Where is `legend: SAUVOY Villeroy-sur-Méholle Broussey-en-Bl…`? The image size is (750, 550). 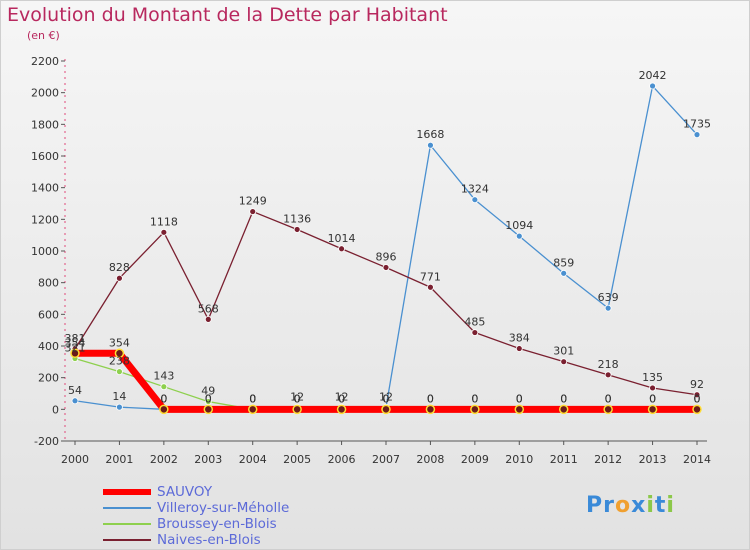 legend: SAUVOY Villeroy-sur-Méholle Broussey-en-Bl… is located at coordinates (196, 516).